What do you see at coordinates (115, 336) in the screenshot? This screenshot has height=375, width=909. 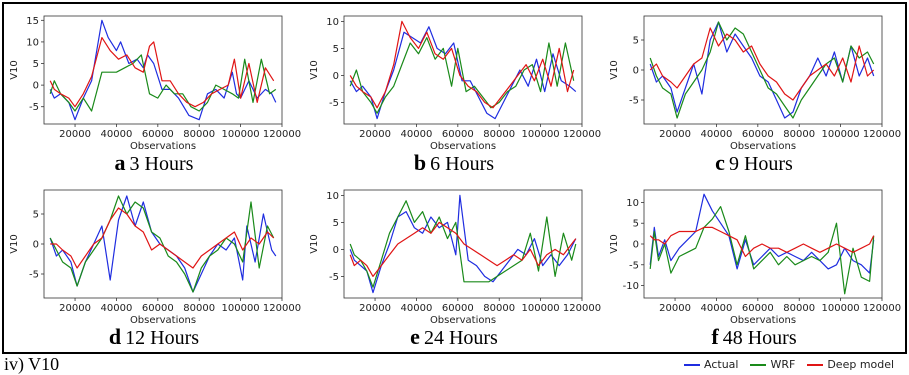 I see `panel-letter: d` at bounding box center [115, 336].